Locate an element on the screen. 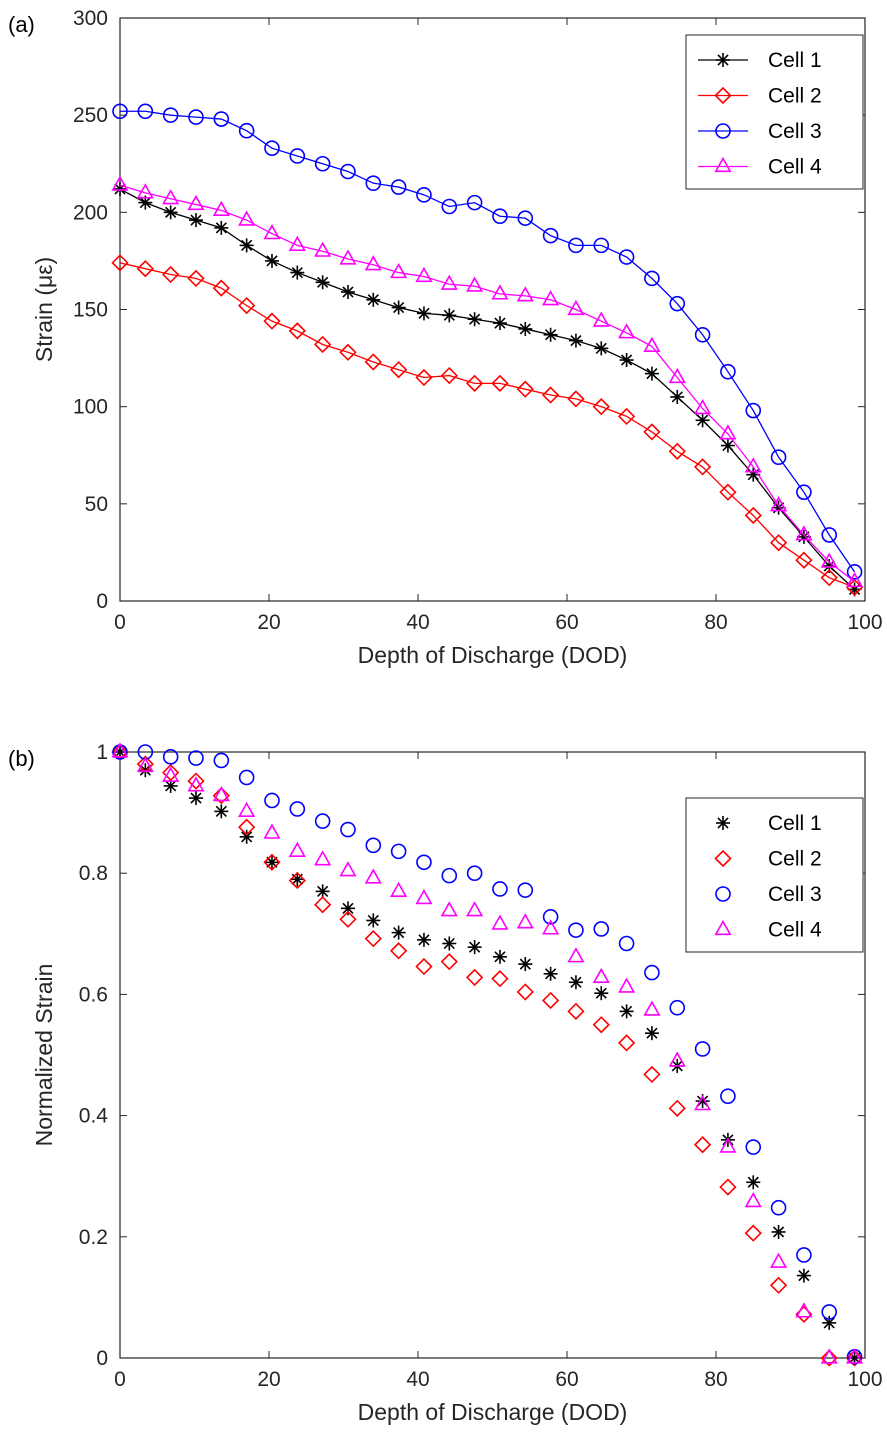 The image size is (887, 1444). x-tick-label: 0 is located at coordinates (120, 622).